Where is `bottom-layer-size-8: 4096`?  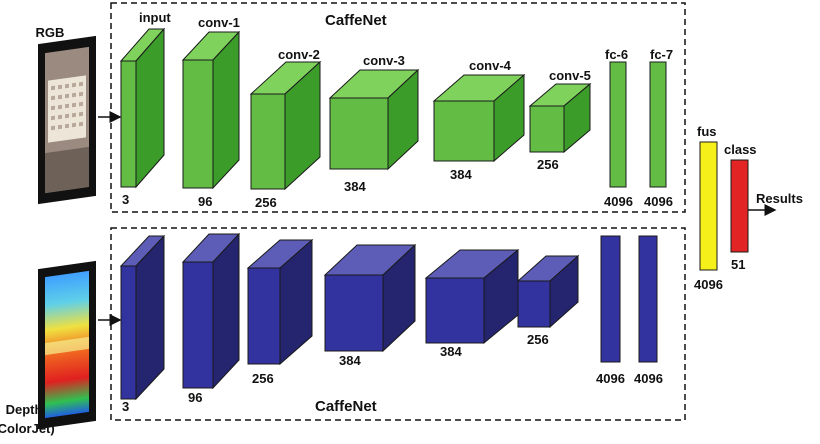 bottom-layer-size-8: 4096 is located at coordinates (648, 378).